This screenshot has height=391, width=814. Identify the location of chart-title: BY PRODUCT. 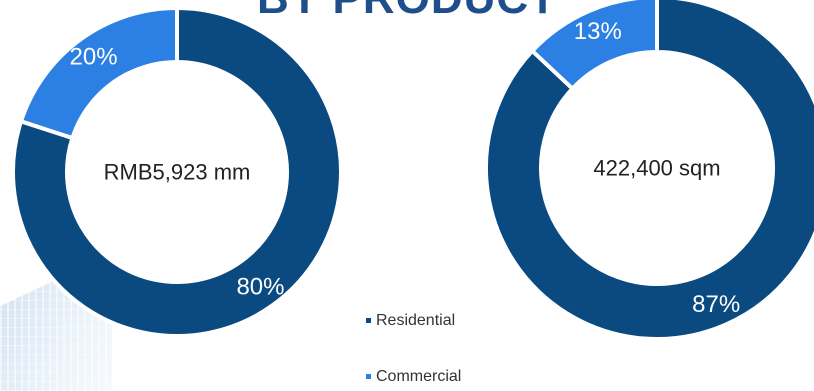
(407, 12).